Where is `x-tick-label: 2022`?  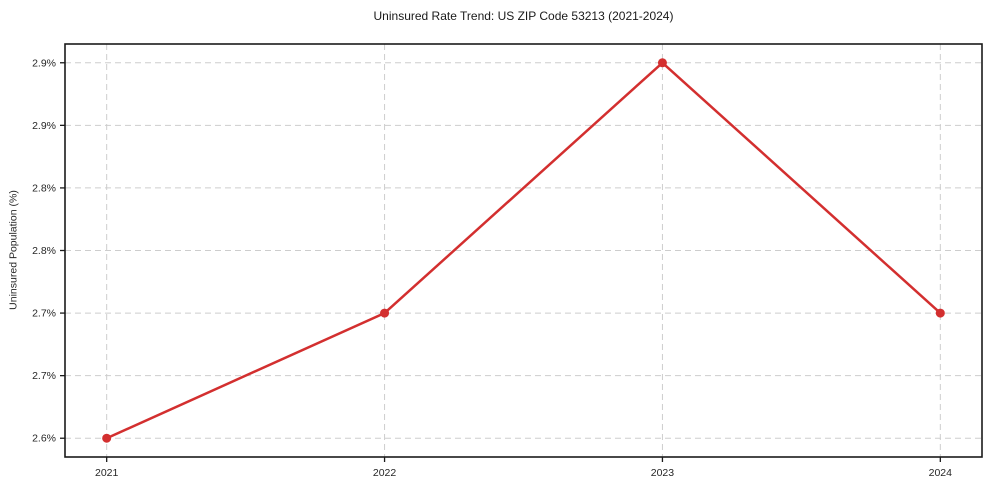 x-tick-label: 2022 is located at coordinates (385, 473).